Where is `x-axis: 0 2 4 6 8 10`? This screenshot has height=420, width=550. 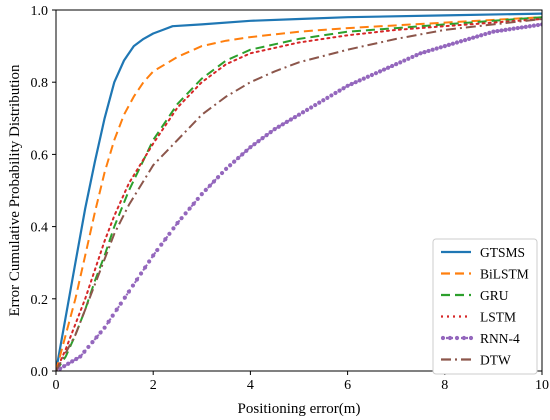
x-axis: 0 2 4 6 8 10 is located at coordinates (301, 382).